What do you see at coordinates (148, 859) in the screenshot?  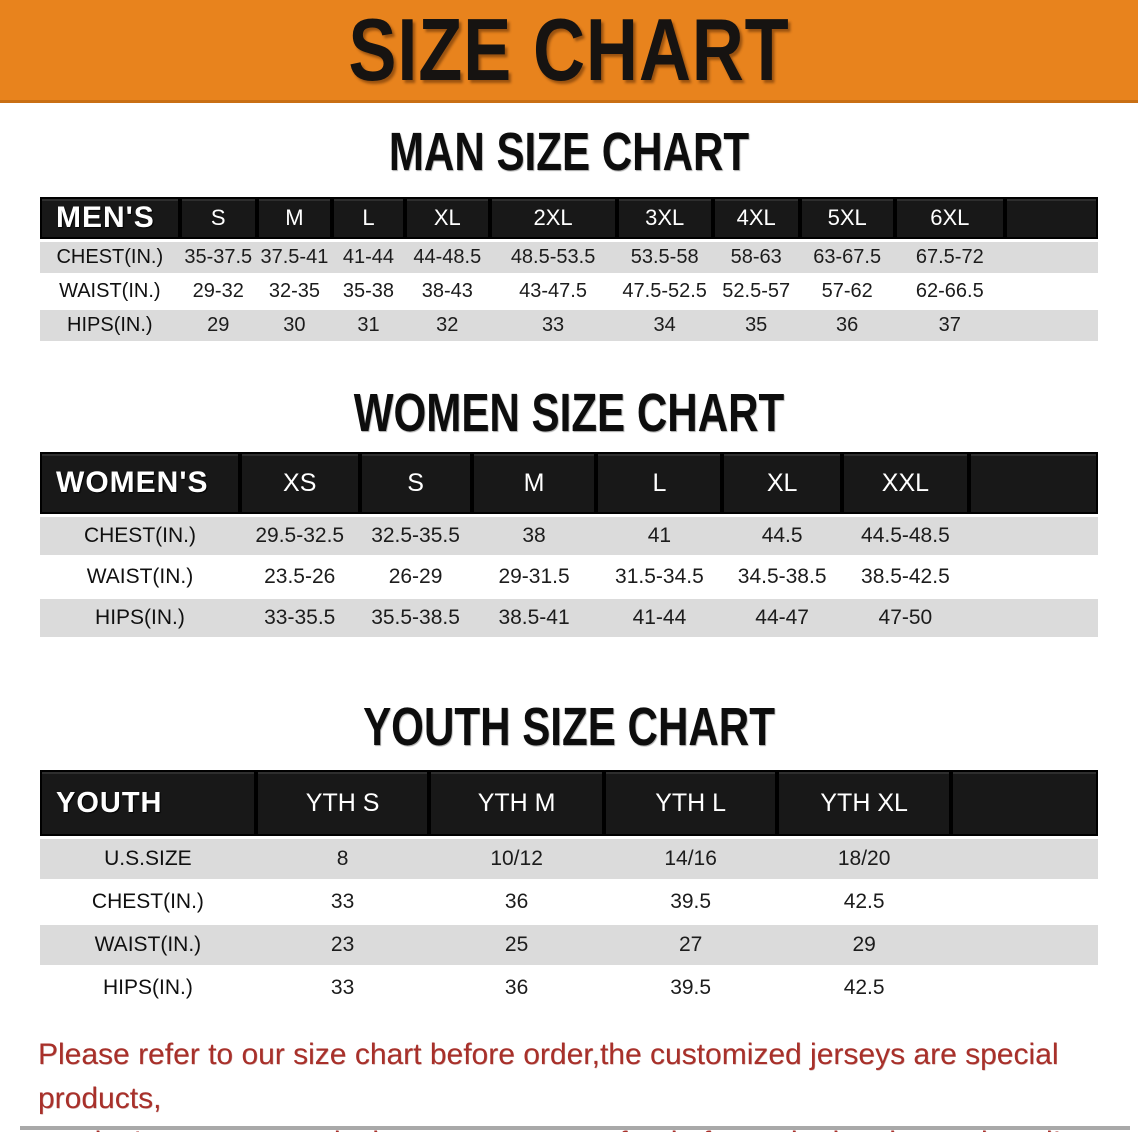 I see `row-label: U.S.SIZE` at bounding box center [148, 859].